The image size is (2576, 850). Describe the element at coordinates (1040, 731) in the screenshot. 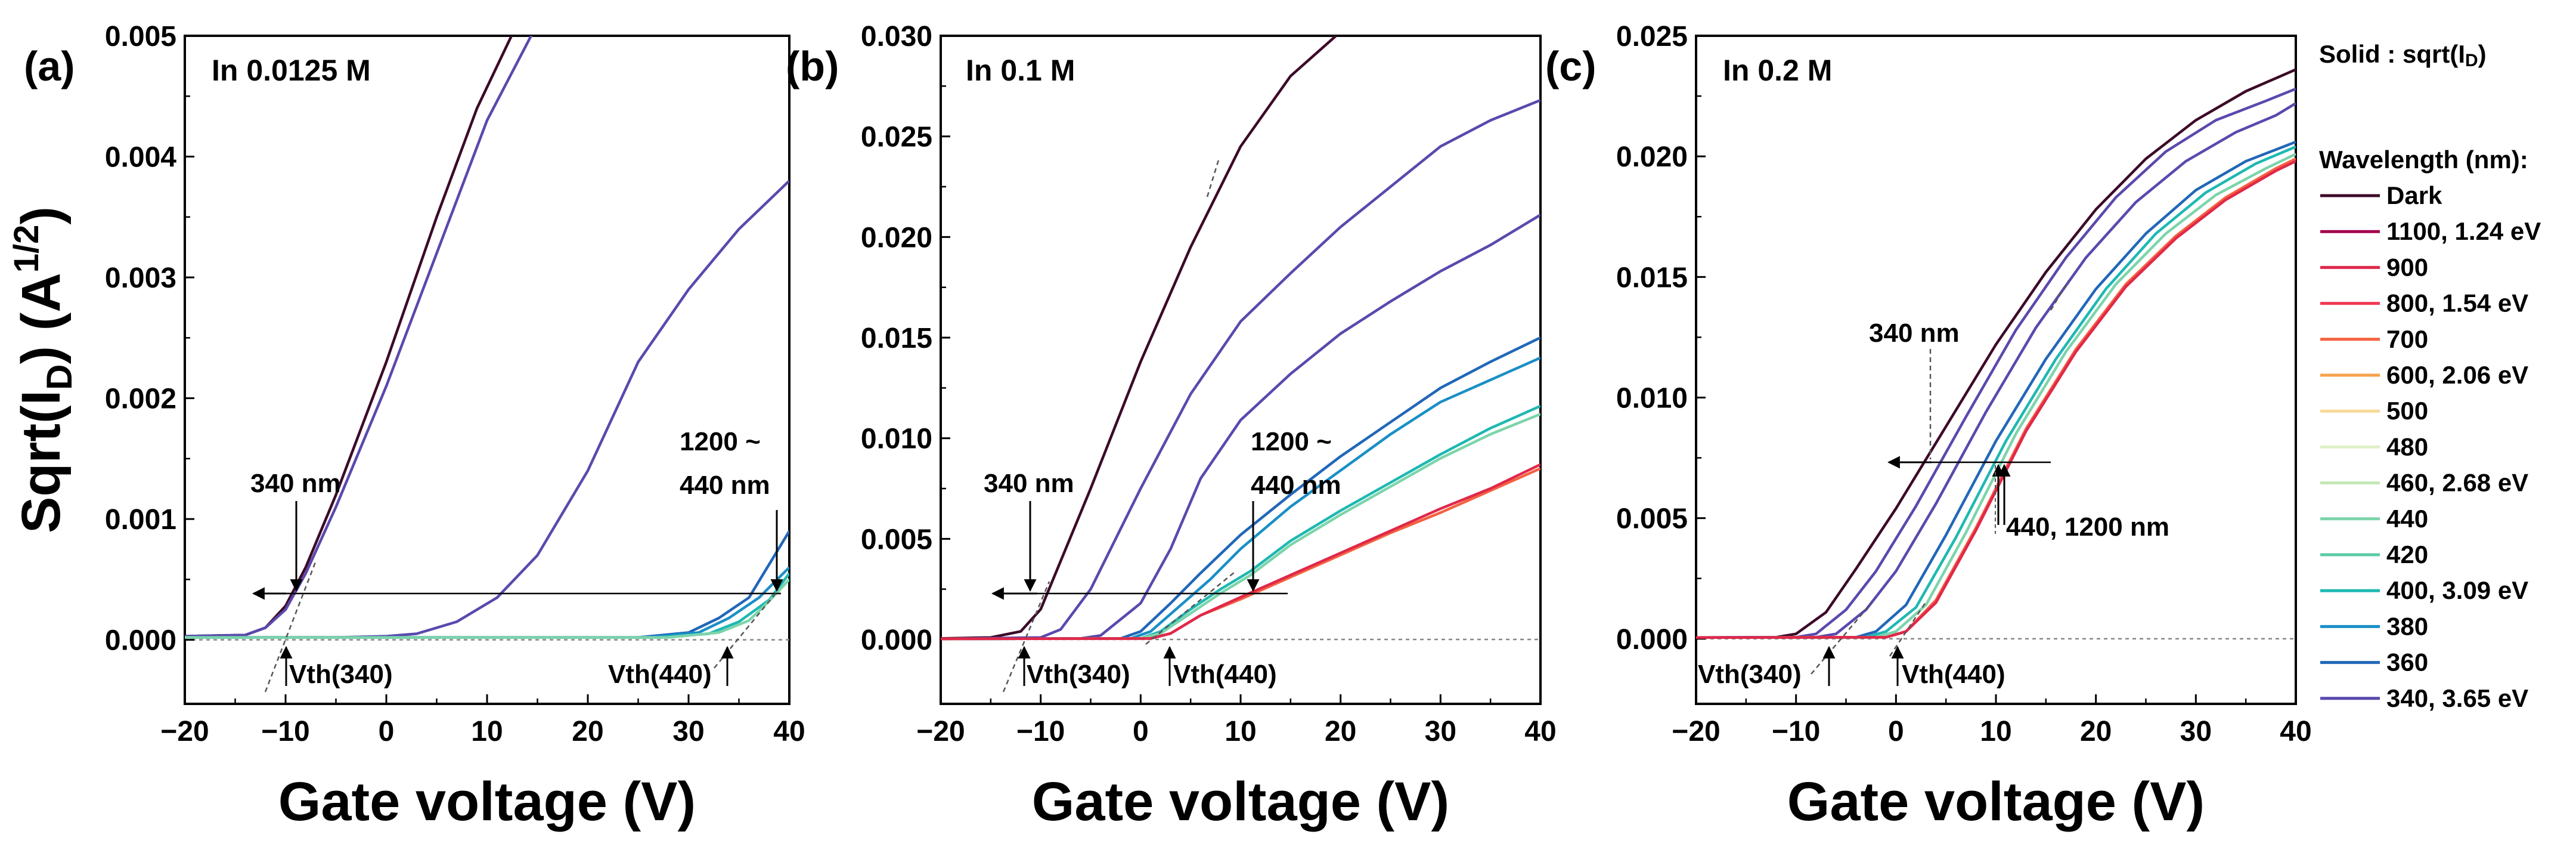

I see `x-tick-label: −10` at that location.